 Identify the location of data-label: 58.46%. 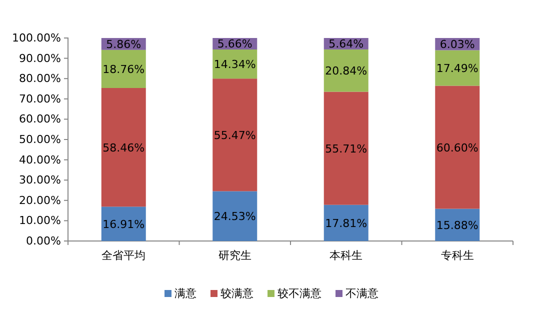
(123, 147).